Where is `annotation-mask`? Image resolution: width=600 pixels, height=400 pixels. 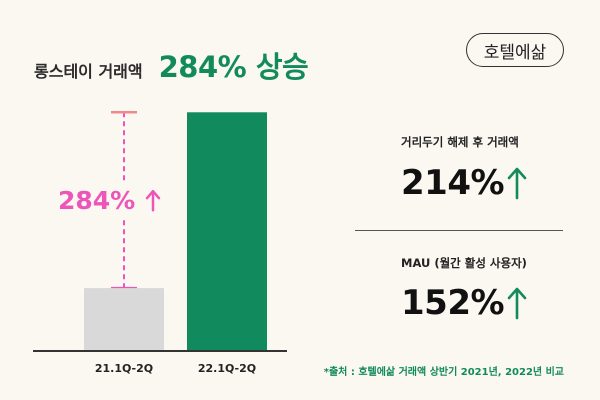 annotation-mask is located at coordinates (109, 200).